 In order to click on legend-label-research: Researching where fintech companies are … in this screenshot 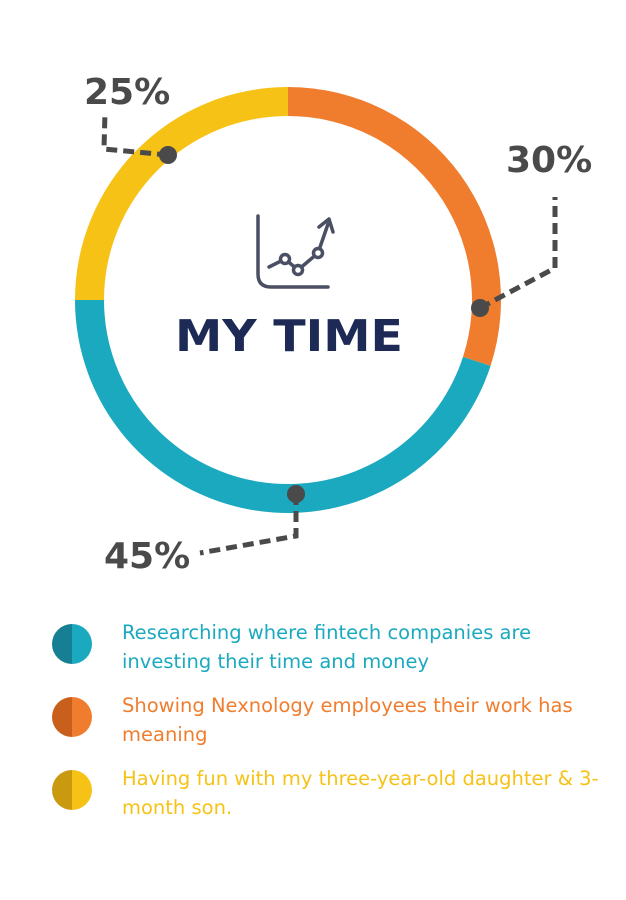, I will do `click(327, 647)`.